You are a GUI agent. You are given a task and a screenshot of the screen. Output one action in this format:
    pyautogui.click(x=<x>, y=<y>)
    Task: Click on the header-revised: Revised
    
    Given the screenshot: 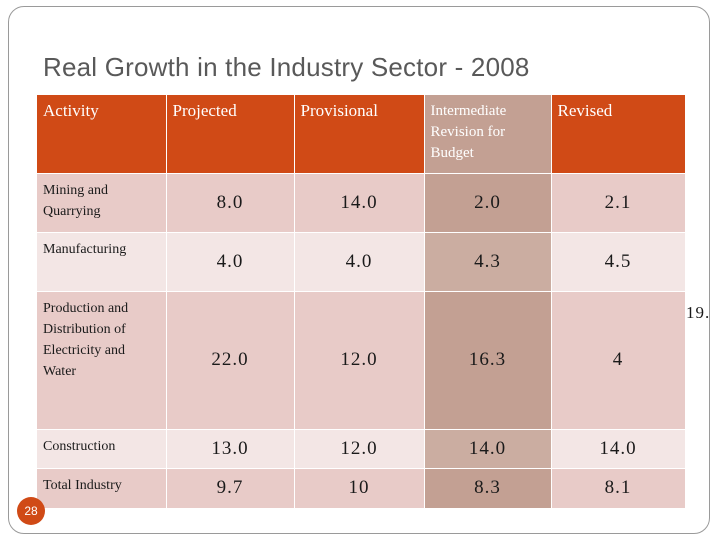 What is the action you would take?
    pyautogui.click(x=618, y=134)
    